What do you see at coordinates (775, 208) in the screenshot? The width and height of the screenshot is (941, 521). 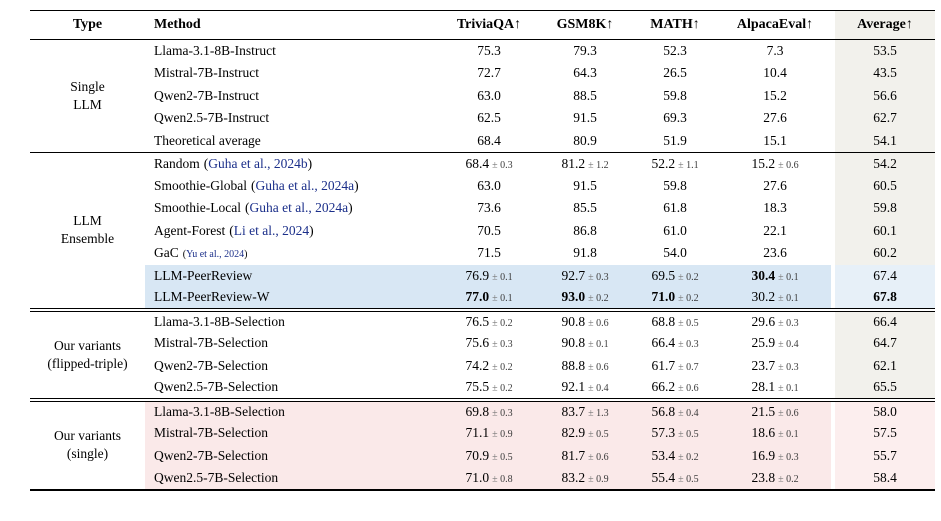 I see `metric-value: 18.3` at bounding box center [775, 208].